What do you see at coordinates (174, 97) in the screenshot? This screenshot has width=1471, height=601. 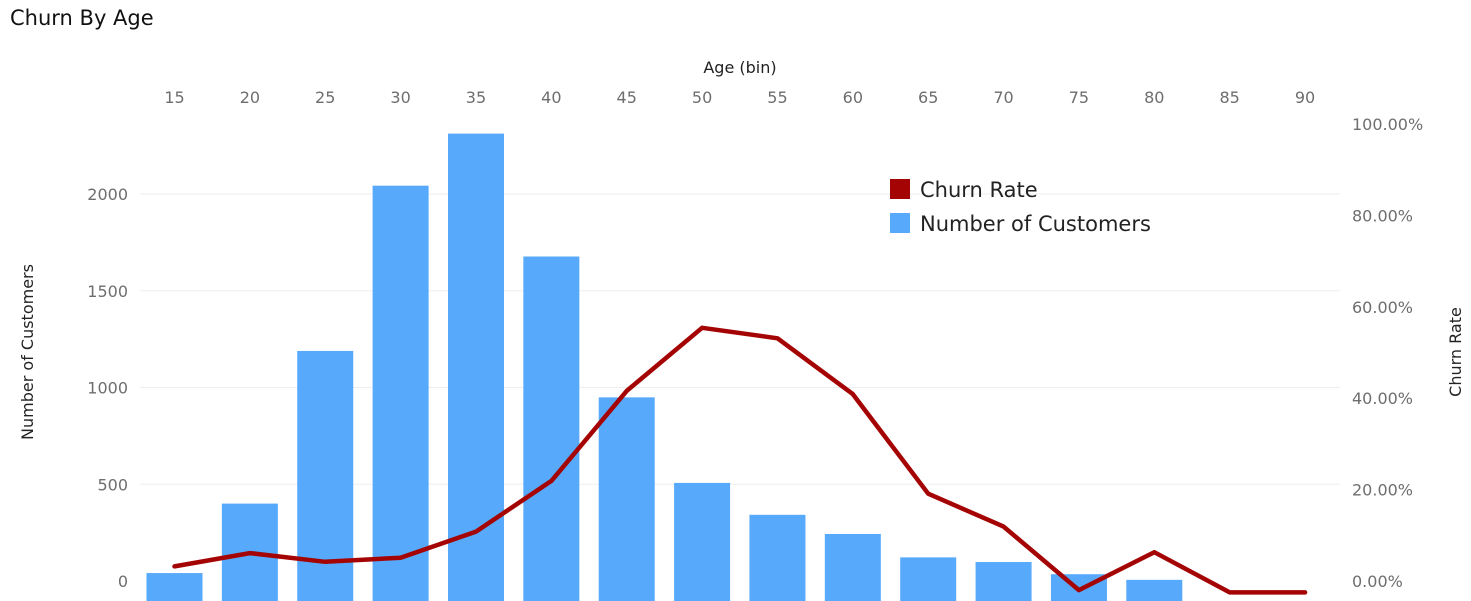 I see `x-tick-label: 15` at bounding box center [174, 97].